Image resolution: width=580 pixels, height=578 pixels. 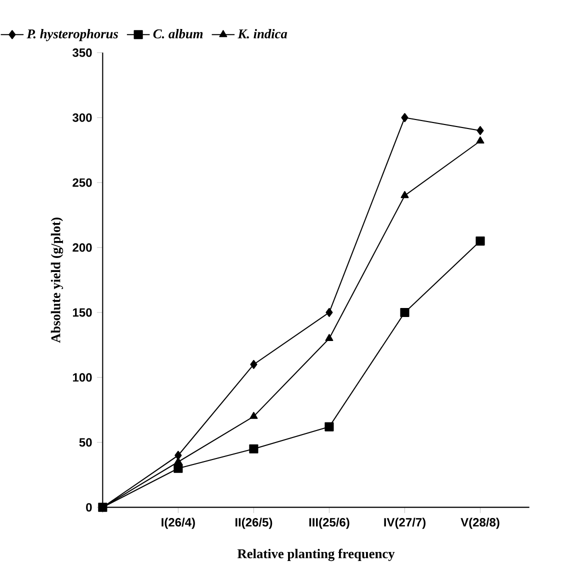 I want to click on legend-label: K. indica, so click(x=263, y=33).